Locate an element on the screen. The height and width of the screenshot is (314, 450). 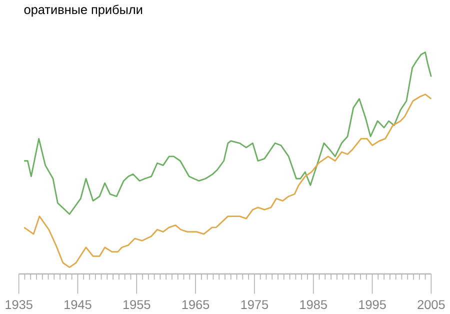
x-tick-label: 1945 is located at coordinates (78, 305).